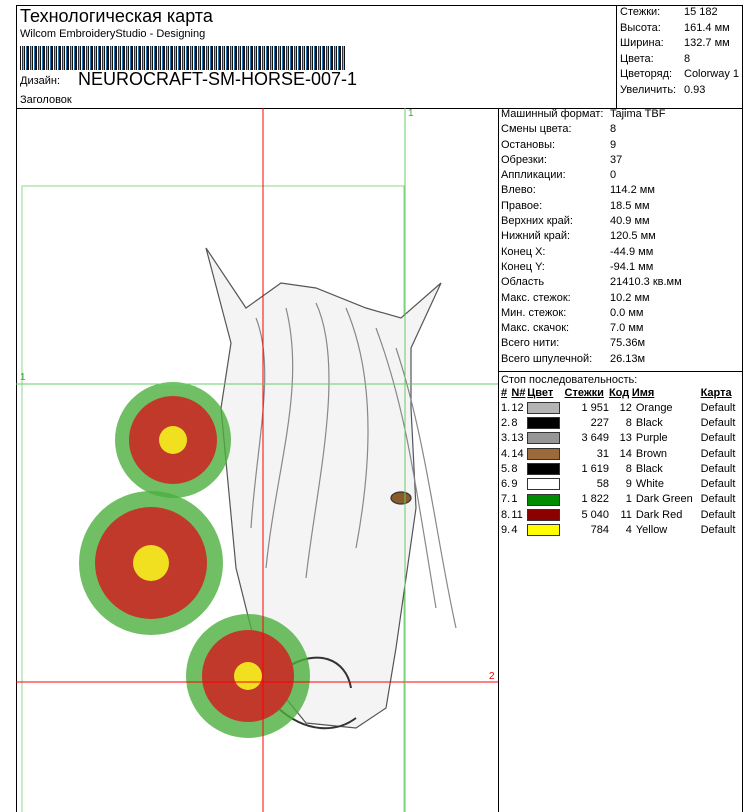 The height and width of the screenshot is (812, 746). Describe the element at coordinates (514, 530) in the screenshot. I see `needle-number: 4` at that location.